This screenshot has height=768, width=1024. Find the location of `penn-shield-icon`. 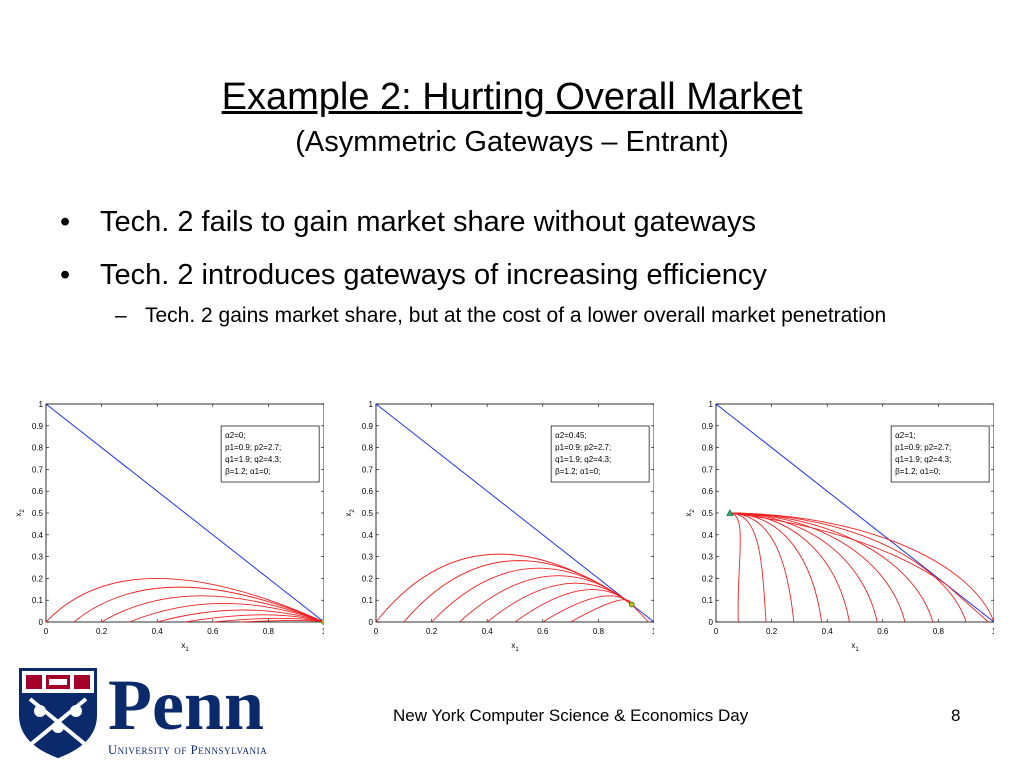

penn-shield-icon is located at coordinates (58, 713).